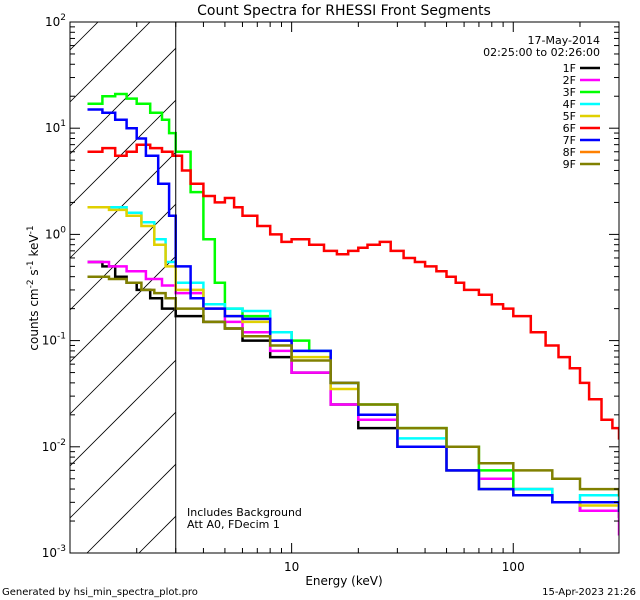  Describe the element at coordinates (34, 247) in the screenshot. I see `y-label-part-2: keV` at that location.